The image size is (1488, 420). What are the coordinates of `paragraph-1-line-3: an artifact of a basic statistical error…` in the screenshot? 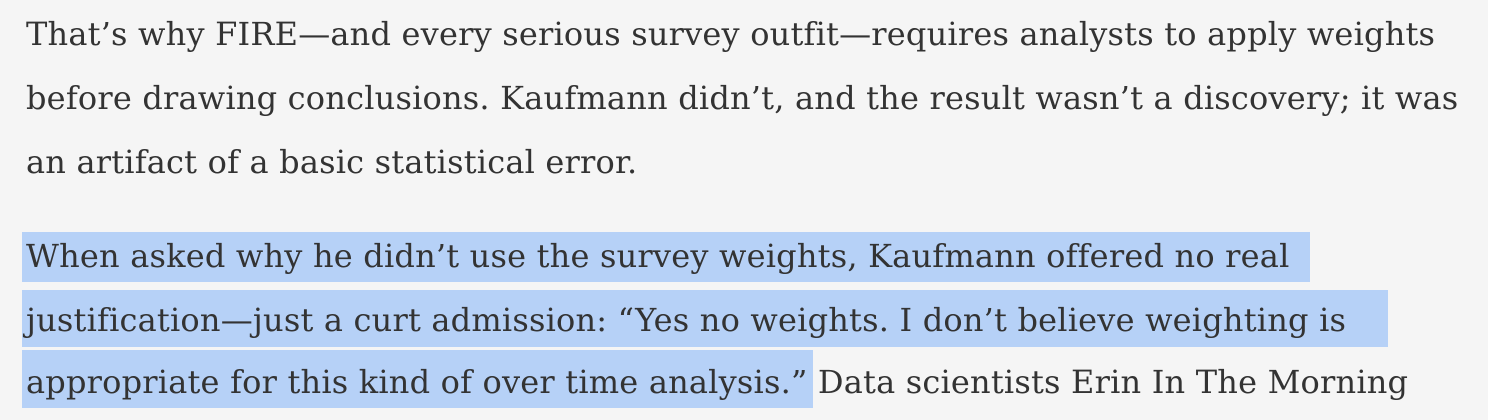 It's located at (332, 162).